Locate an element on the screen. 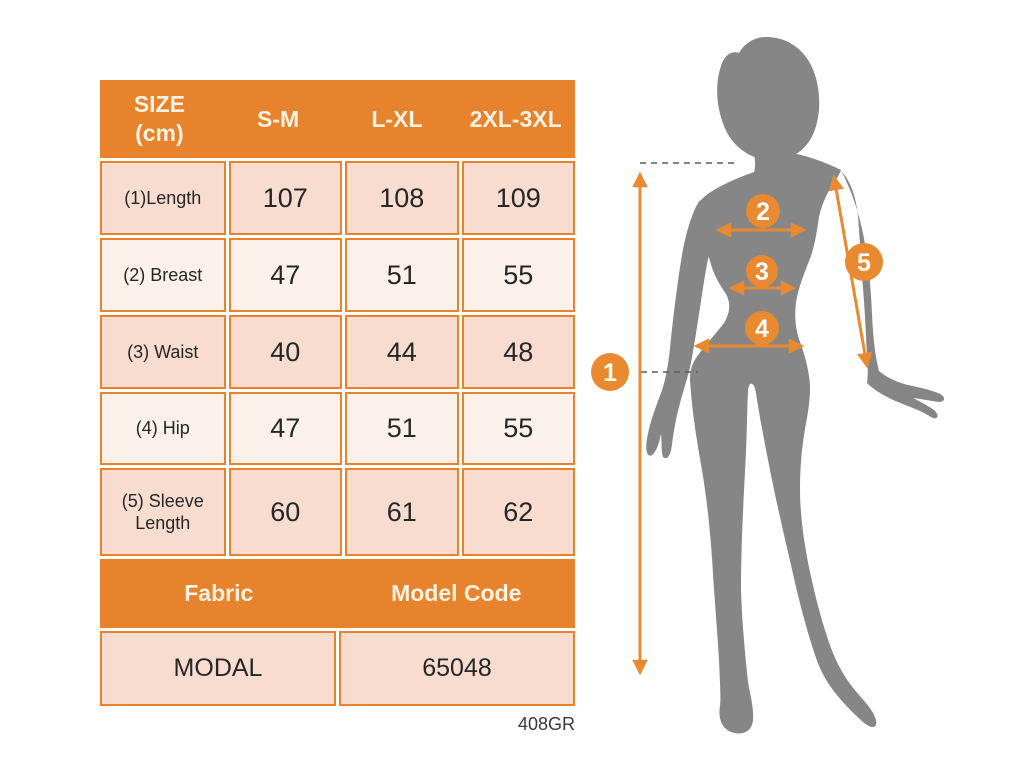 This screenshot has height=760, width=1024. marker-3-circle is located at coordinates (762, 271).